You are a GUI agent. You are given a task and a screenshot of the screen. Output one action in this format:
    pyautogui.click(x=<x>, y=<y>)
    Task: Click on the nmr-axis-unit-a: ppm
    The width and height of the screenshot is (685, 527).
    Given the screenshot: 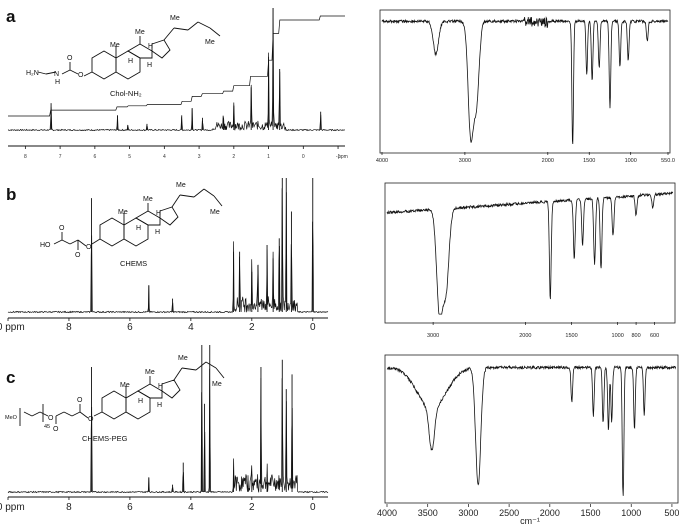 What is the action you would take?
    pyautogui.click(x=343, y=157)
    